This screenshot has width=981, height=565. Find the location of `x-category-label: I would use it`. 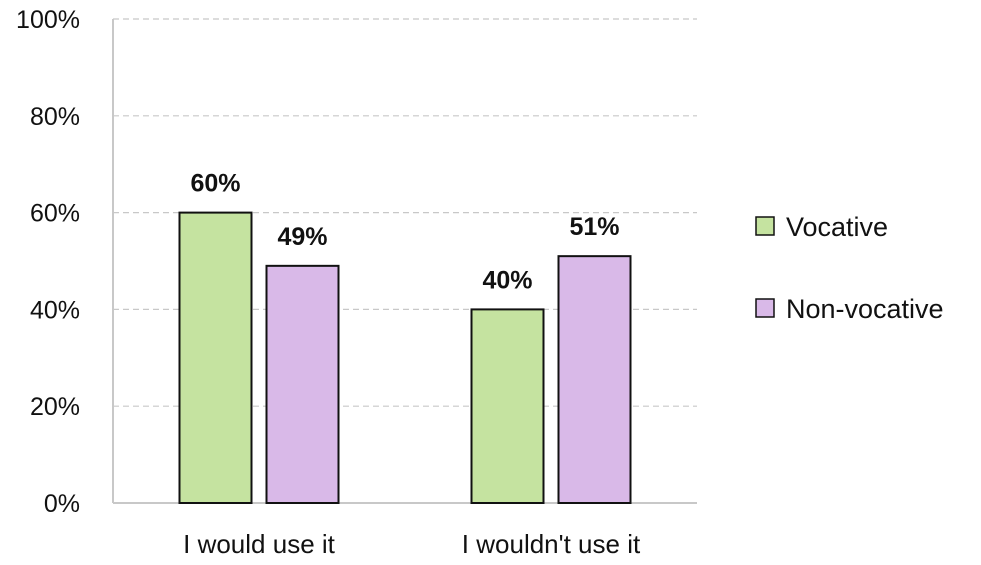

x-category-label: I would use it is located at coordinates (259, 544).